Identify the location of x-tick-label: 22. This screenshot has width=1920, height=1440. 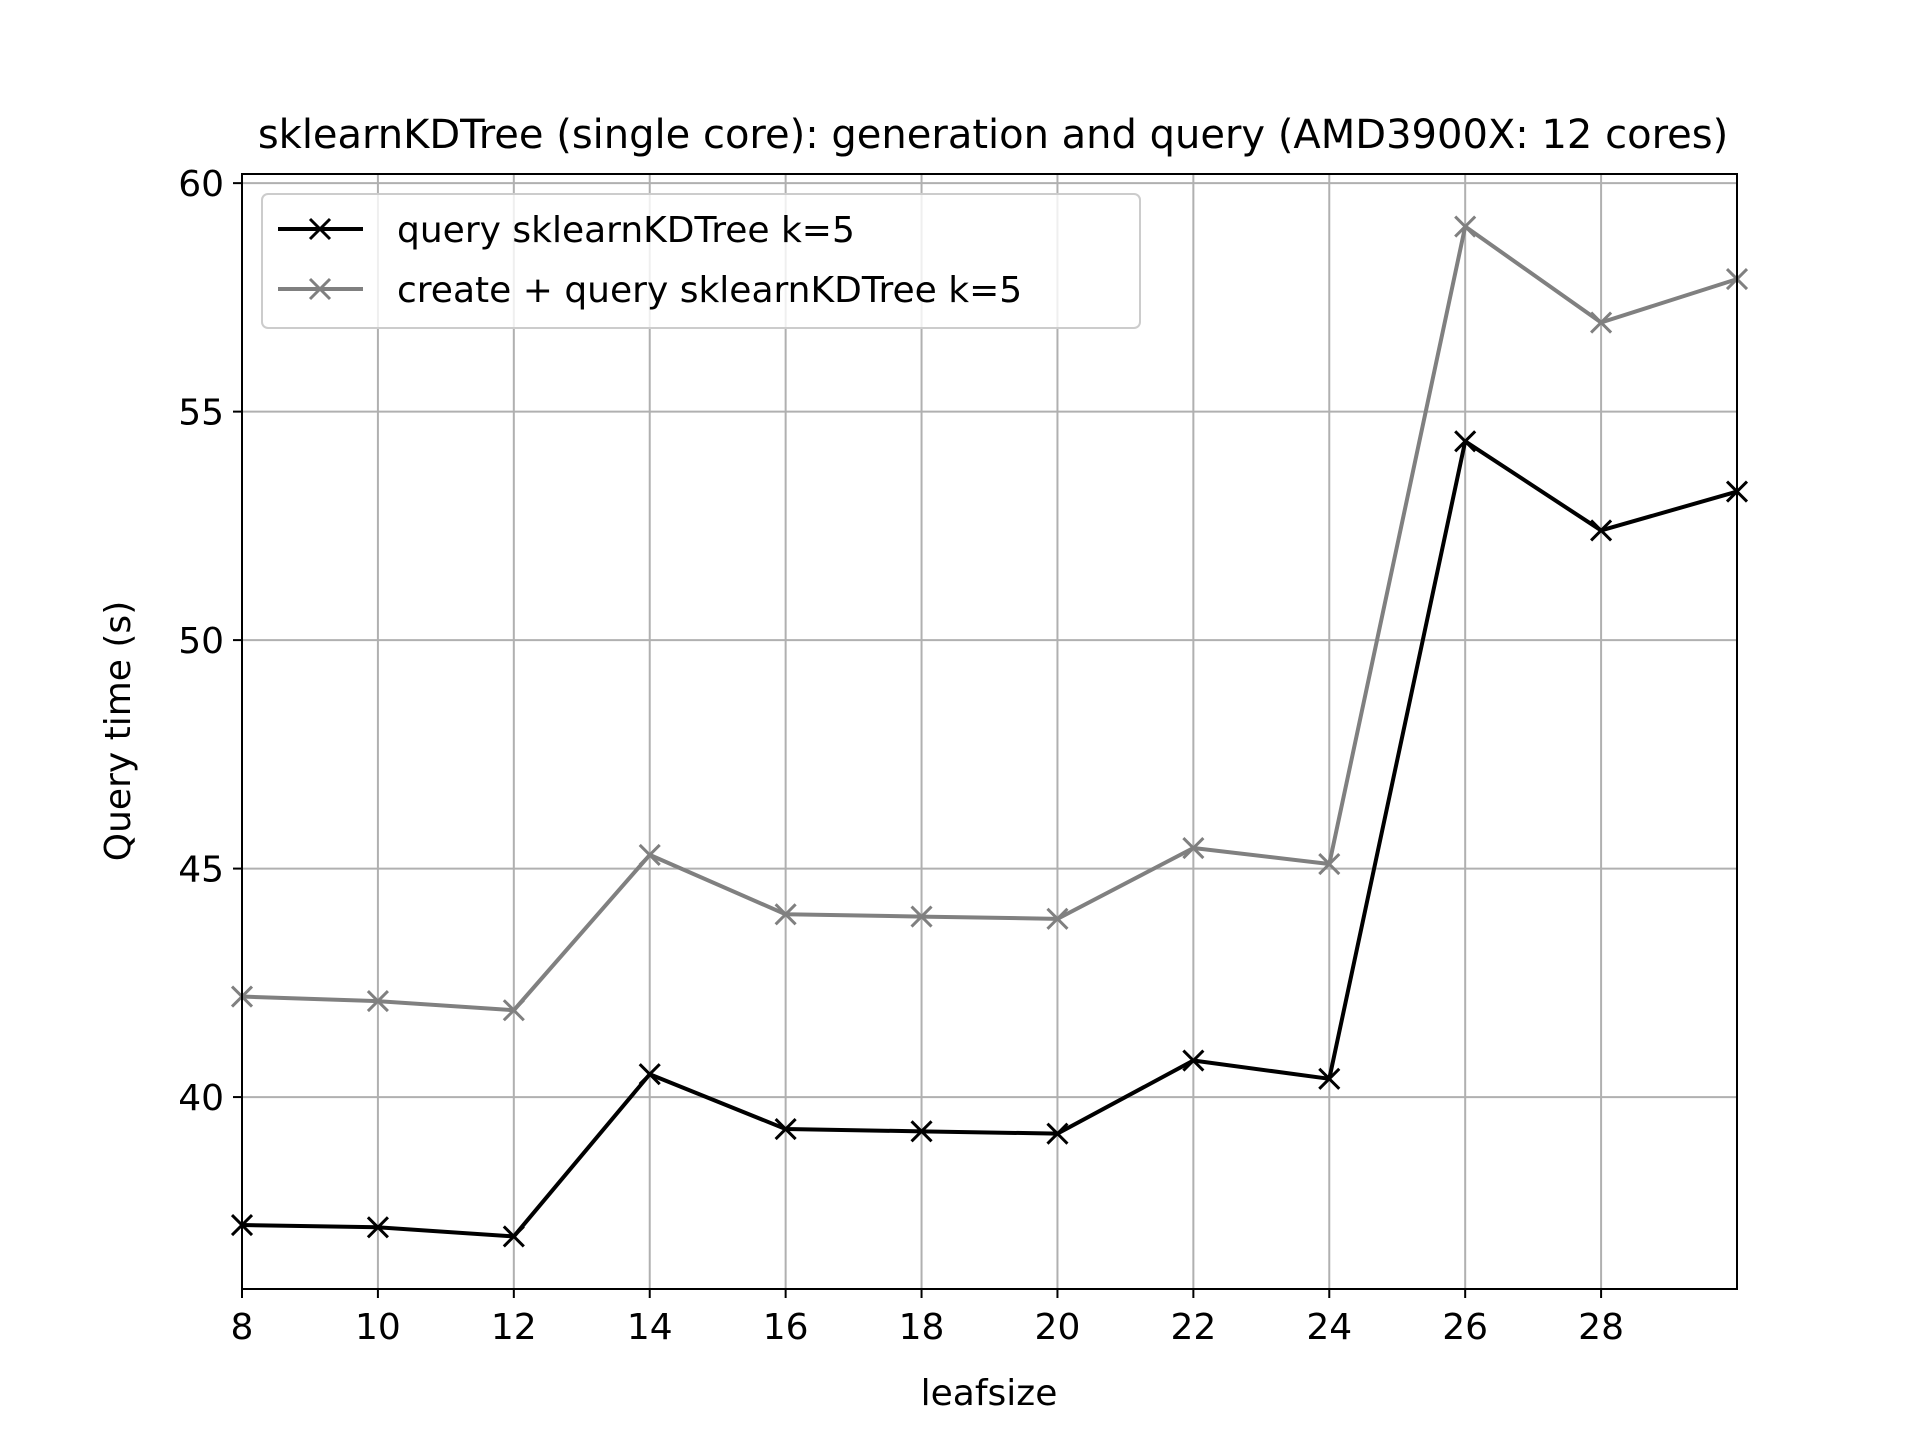
(1193, 1327).